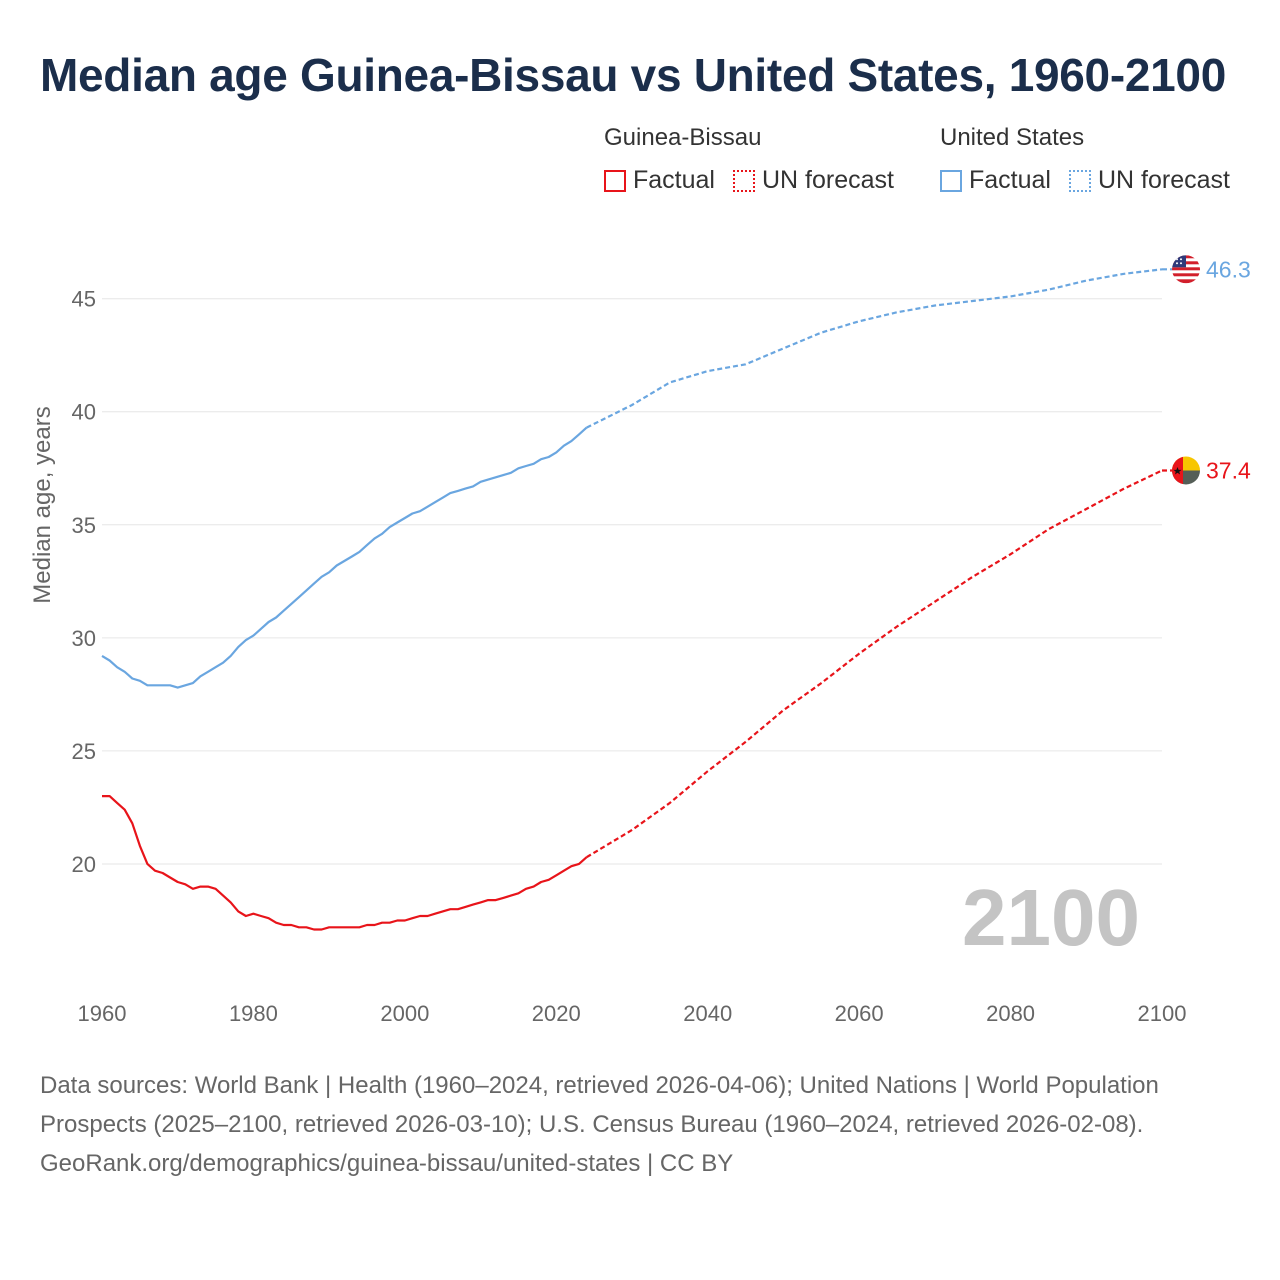  I want to click on legend-group-guinea-bissau: Guinea-Bissau Factual UN forecast, so click(758, 159).